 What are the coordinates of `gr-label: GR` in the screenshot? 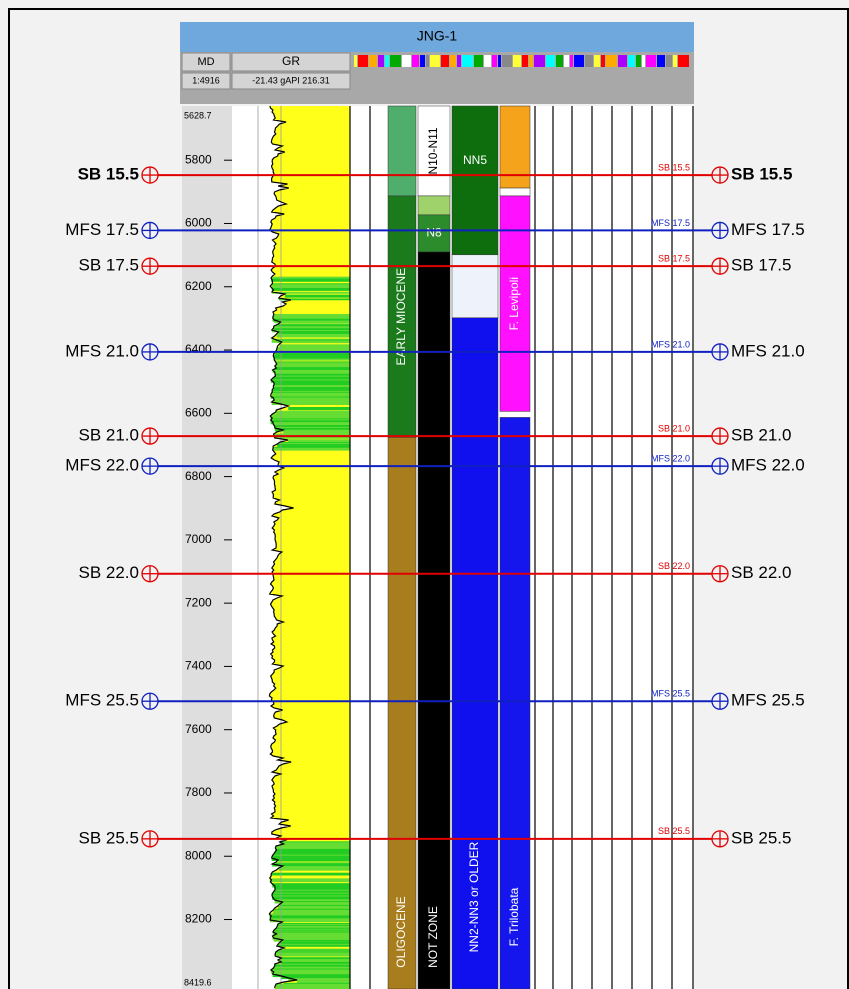 It's located at (291, 61).